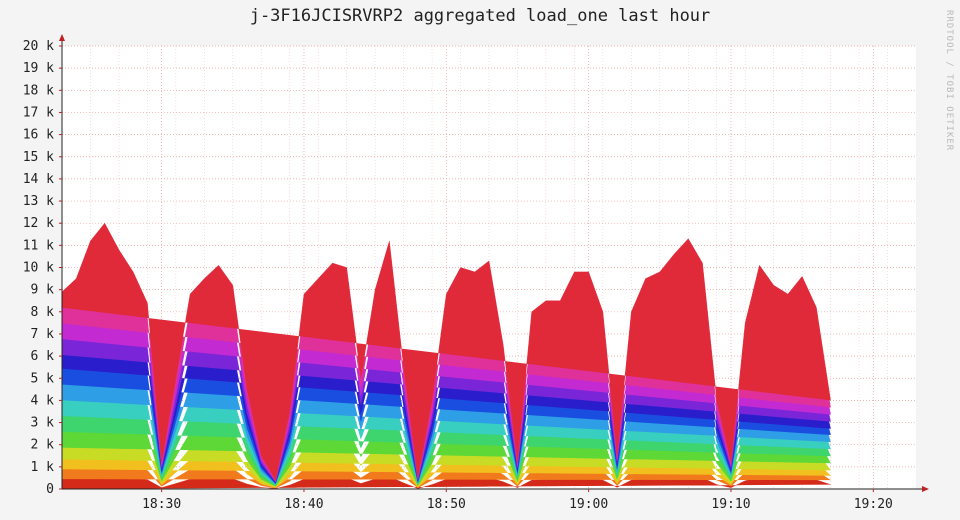 The width and height of the screenshot is (960, 520). What do you see at coordinates (446, 504) in the screenshot?
I see `x-tick-label: 18:50` at bounding box center [446, 504].